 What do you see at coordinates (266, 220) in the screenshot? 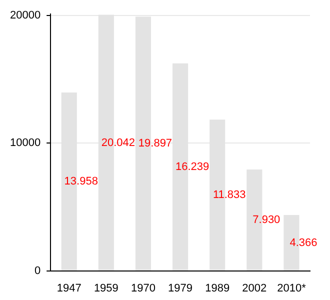
I see `data-label: 7.930` at bounding box center [266, 220].